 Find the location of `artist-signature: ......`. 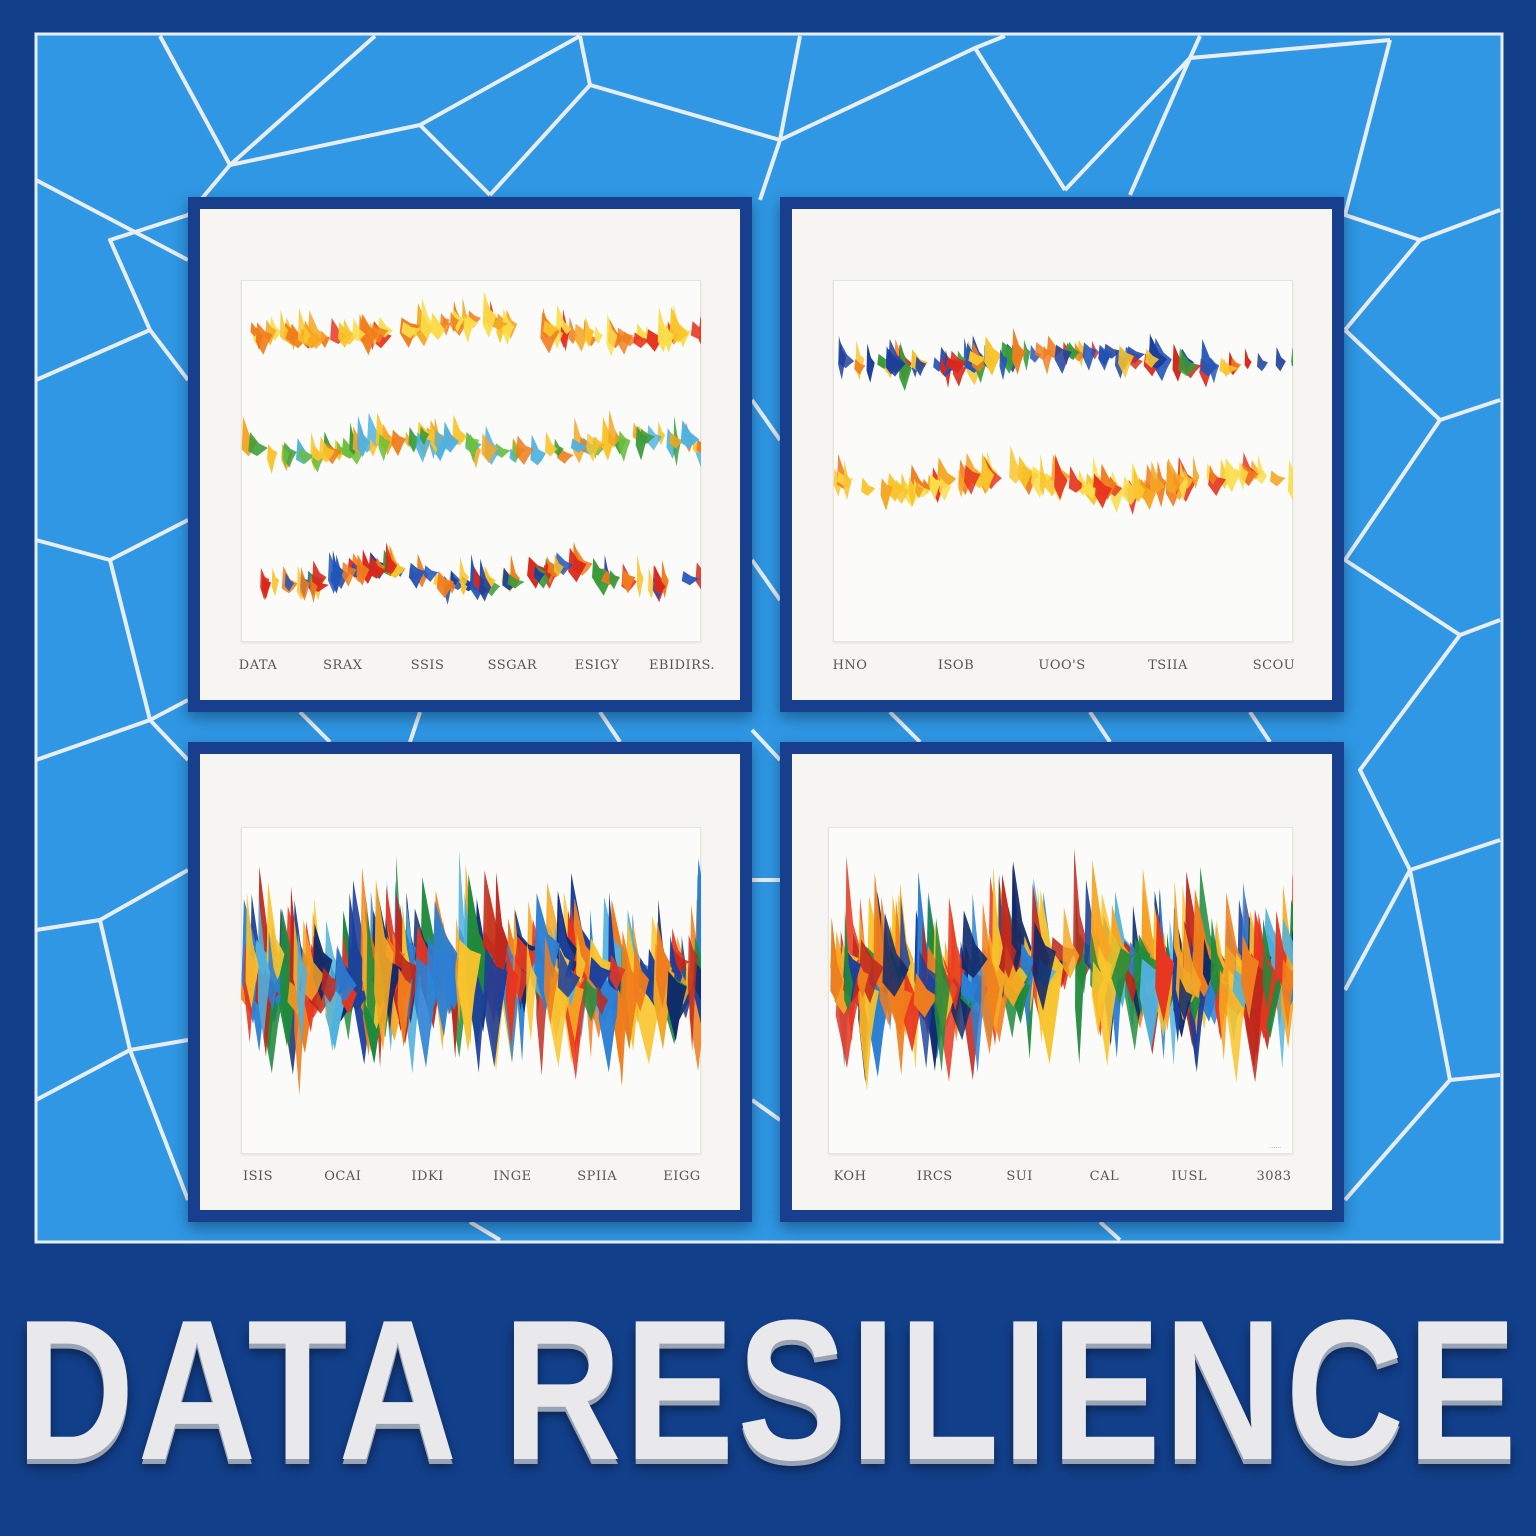

artist-signature: ...... is located at coordinates (1275, 1146).